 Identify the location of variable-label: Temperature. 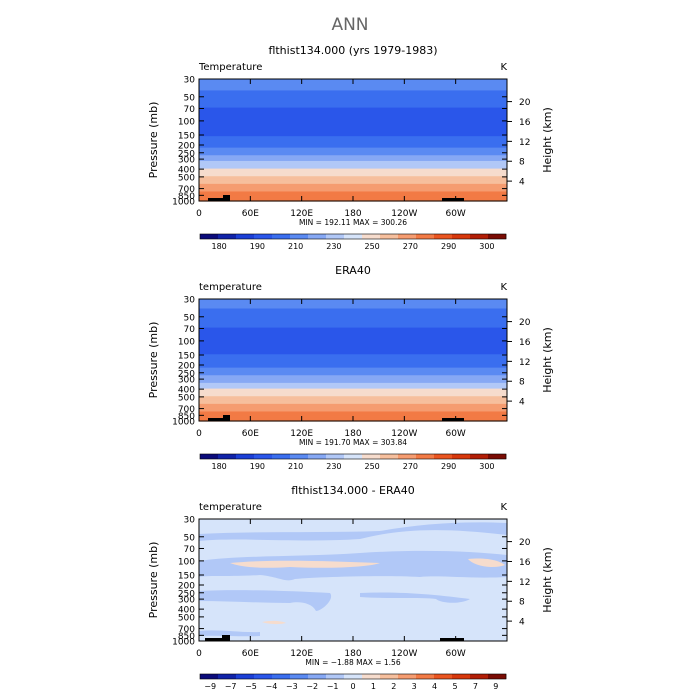
(230, 67).